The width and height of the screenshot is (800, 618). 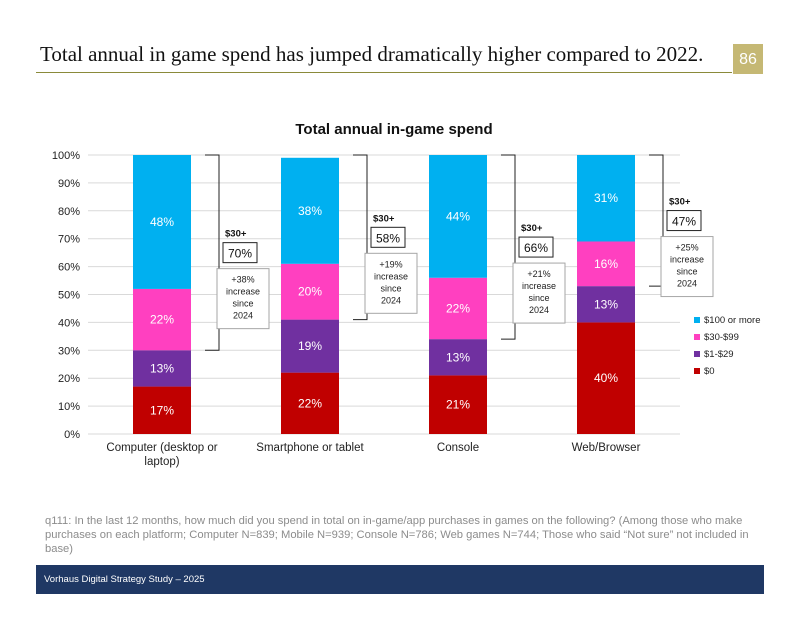 I want to click on x-tick-label: Console, so click(x=458, y=448).